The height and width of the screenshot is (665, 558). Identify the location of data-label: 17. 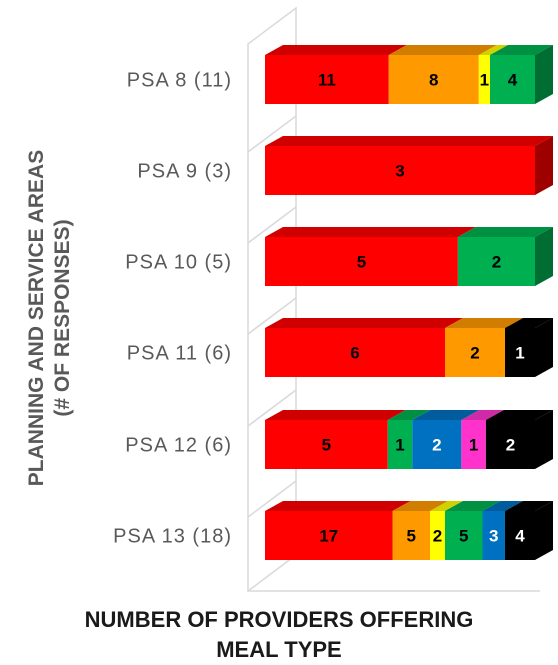
(328, 536).